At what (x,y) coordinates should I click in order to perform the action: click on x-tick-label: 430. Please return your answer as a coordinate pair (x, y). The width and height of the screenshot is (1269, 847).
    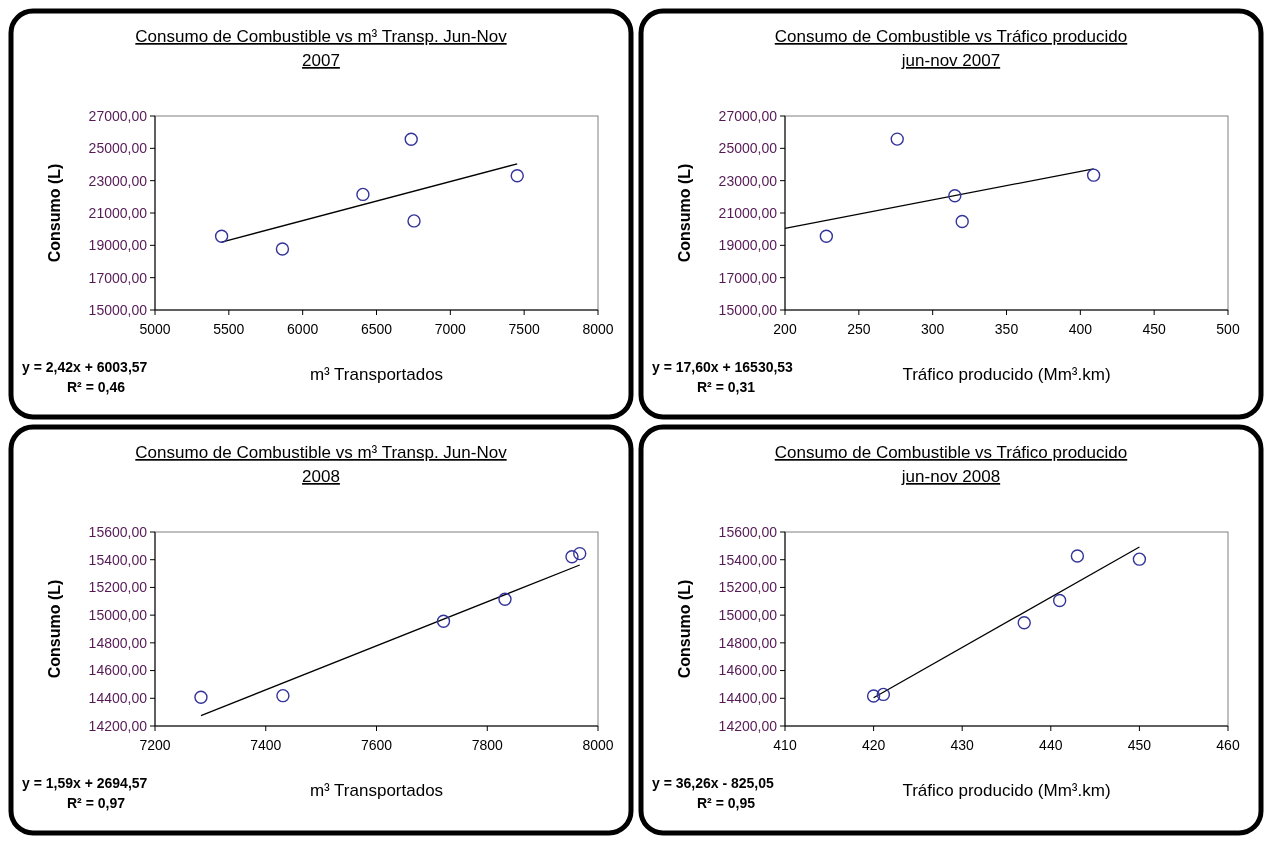
    Looking at the image, I should click on (962, 745).